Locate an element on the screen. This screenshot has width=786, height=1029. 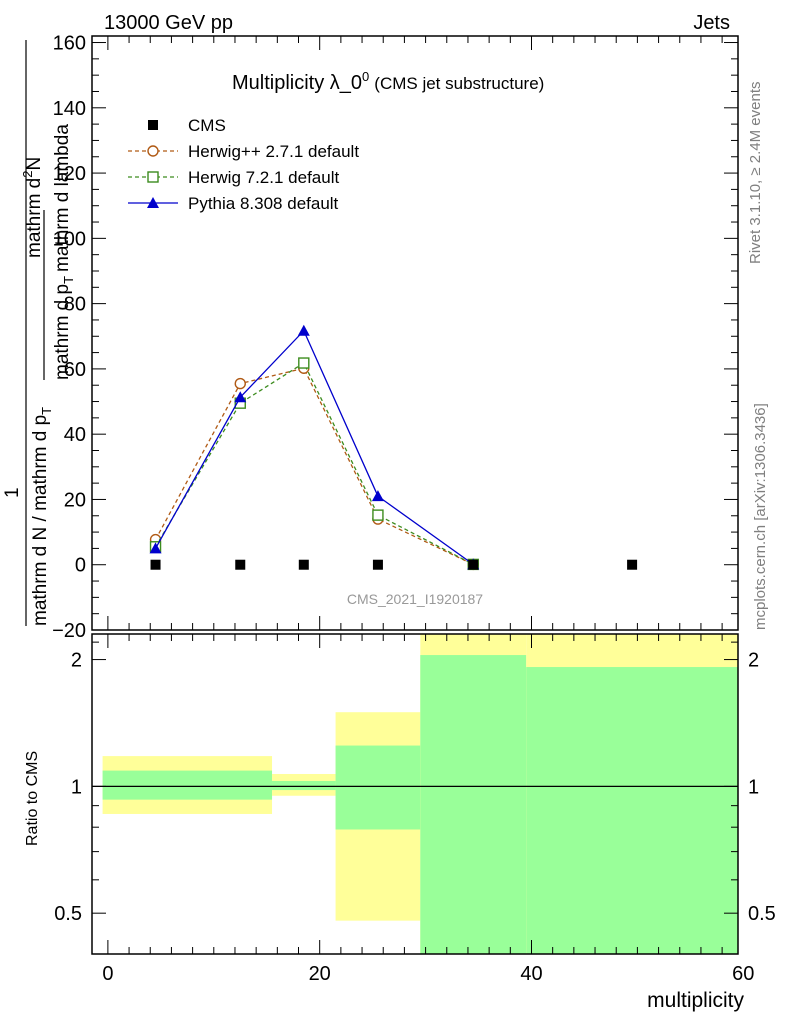
legend-label: Herwig 7.2.1 default is located at coordinates (263, 177).